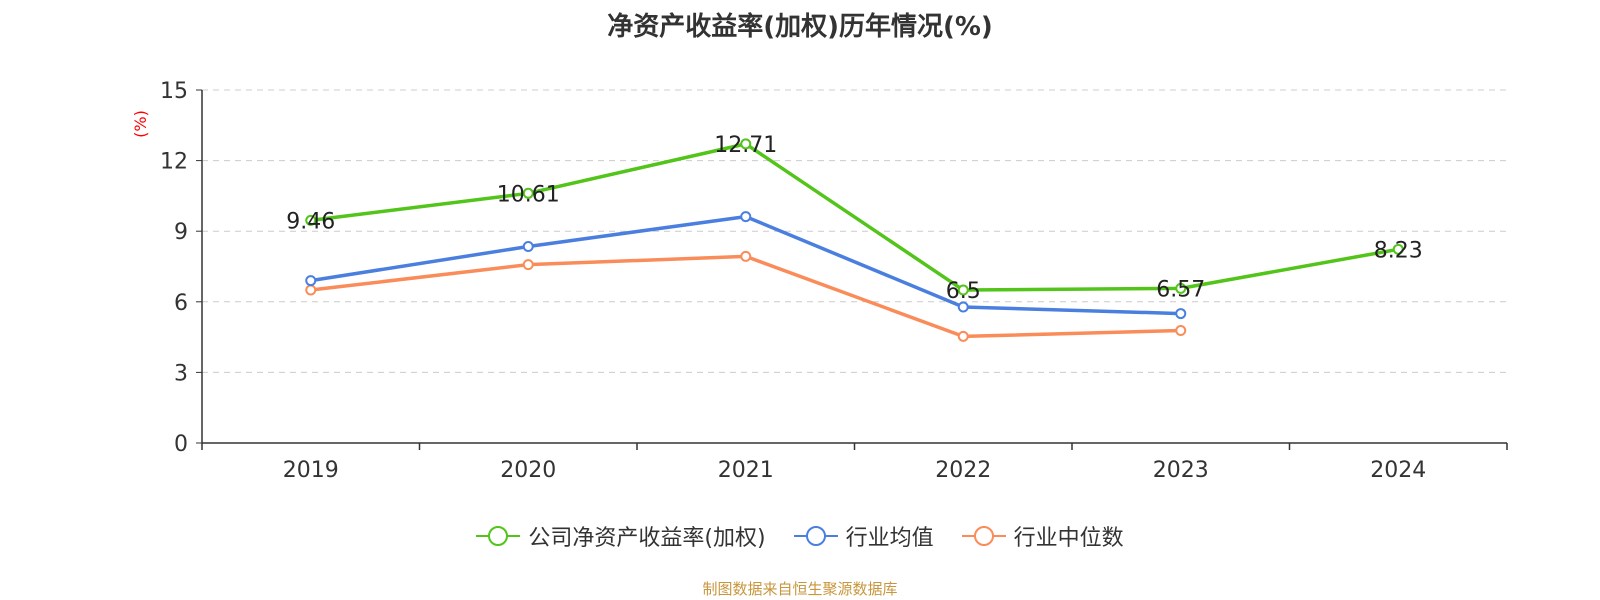 The width and height of the screenshot is (1600, 600). What do you see at coordinates (174, 162) in the screenshot?
I see `y-tick-label: 12` at bounding box center [174, 162].